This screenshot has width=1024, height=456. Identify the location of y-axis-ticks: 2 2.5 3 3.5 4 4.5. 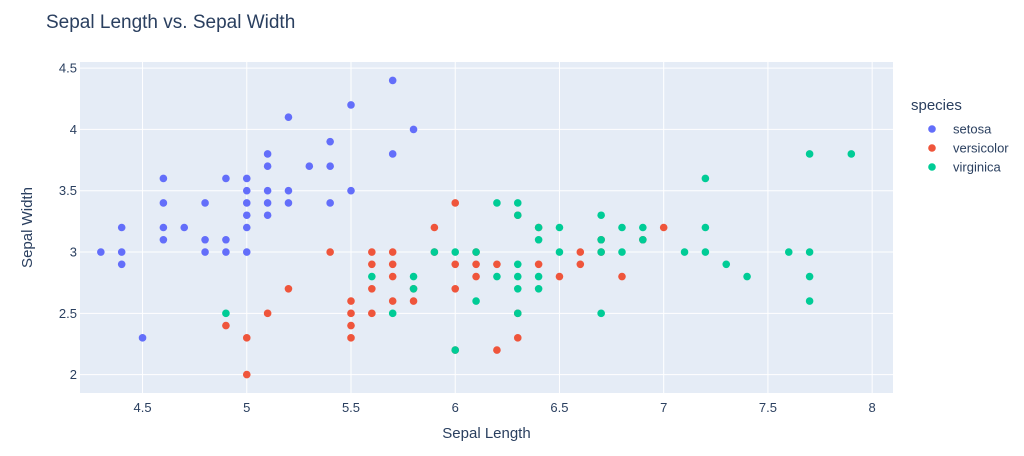
(68, 221).